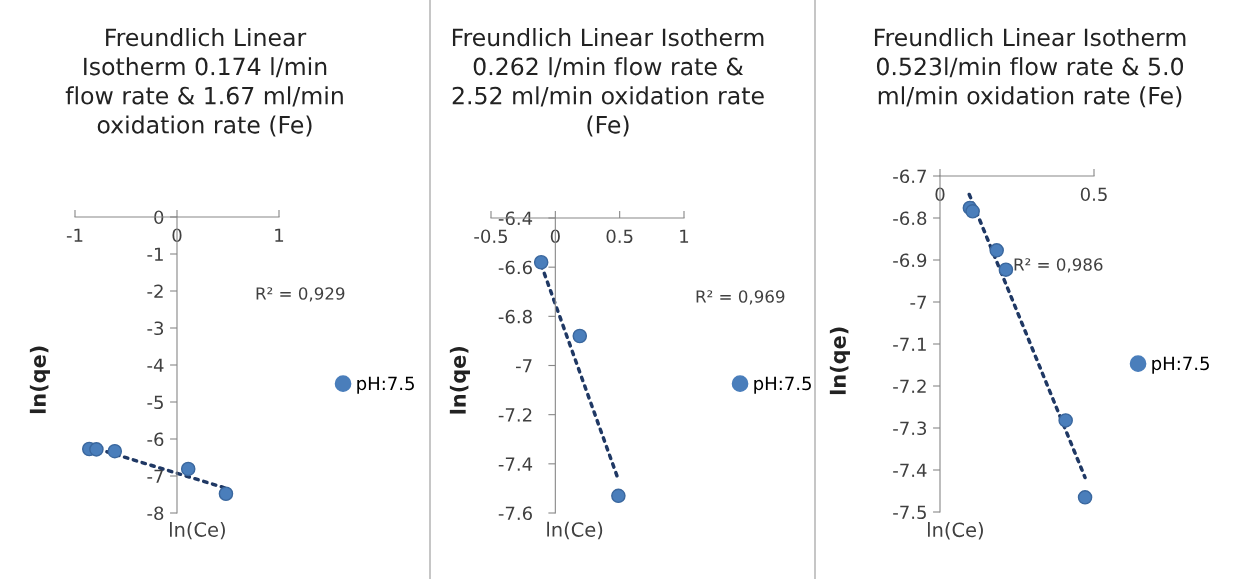  What do you see at coordinates (1058, 265) in the screenshot?
I see `annotation: R² = 0,986` at bounding box center [1058, 265].